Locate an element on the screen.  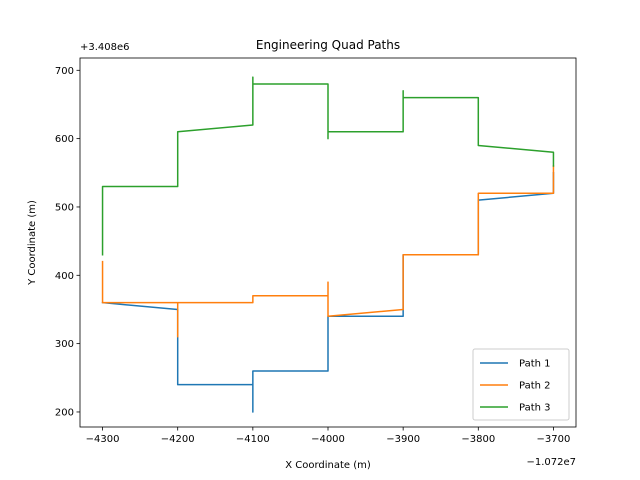
y-axis-label: Y Coordinate (m) is located at coordinates (32, 243).